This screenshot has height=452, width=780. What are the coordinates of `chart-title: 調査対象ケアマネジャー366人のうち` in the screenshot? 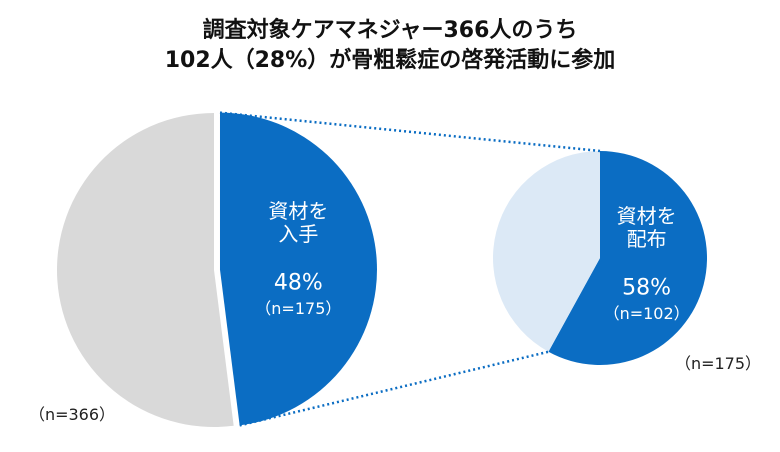 It's located at (390, 30).